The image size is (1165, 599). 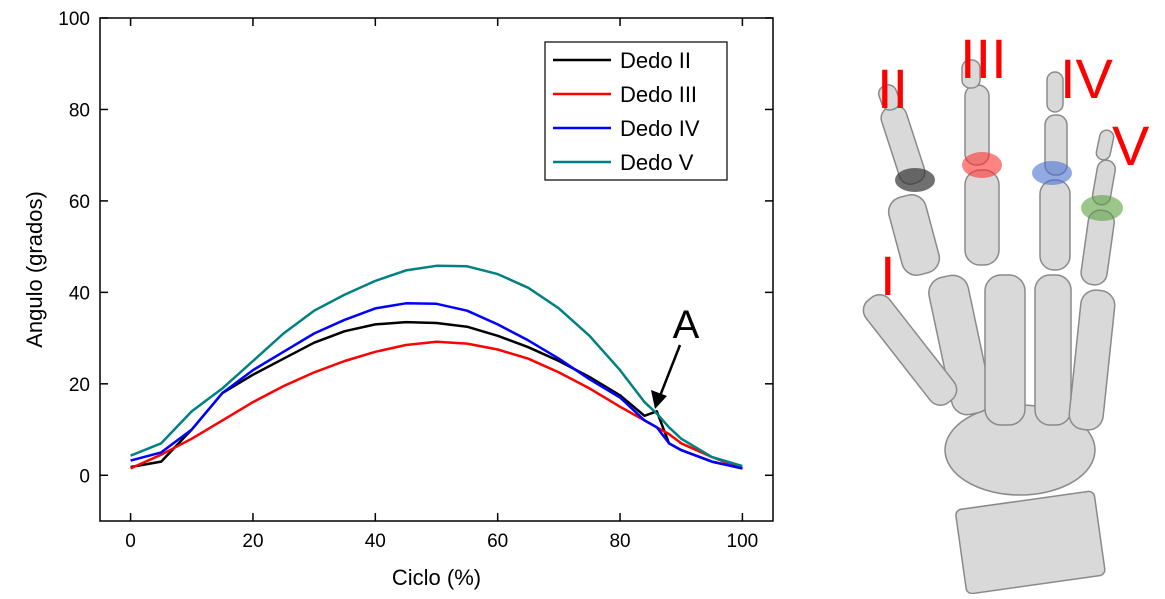 I want to click on annotation-arrowhead, so click(x=659, y=399).